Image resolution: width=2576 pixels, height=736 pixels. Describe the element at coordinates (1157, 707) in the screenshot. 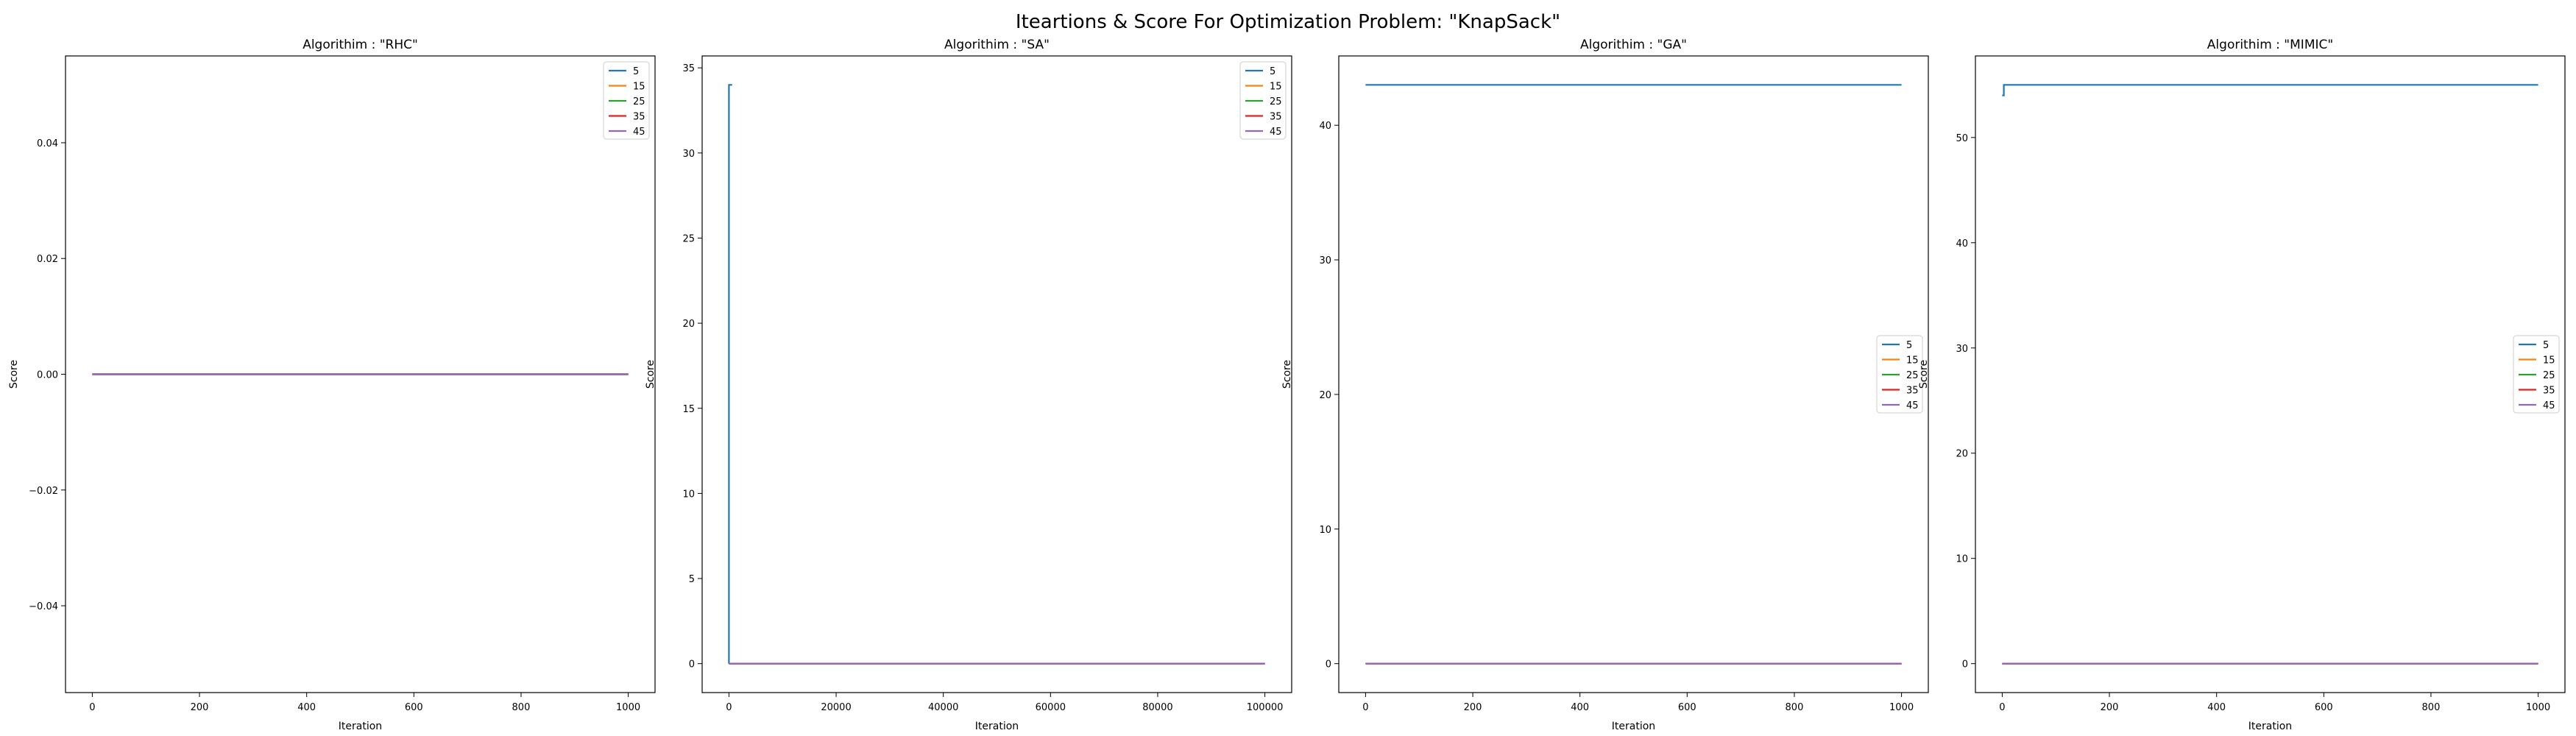

I see `x-tick-label: 80000` at that location.